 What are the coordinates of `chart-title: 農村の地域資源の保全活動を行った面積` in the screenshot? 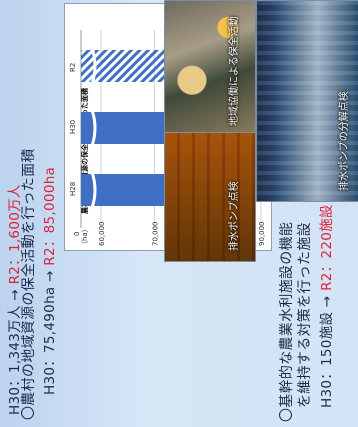 It's located at (84, 150).